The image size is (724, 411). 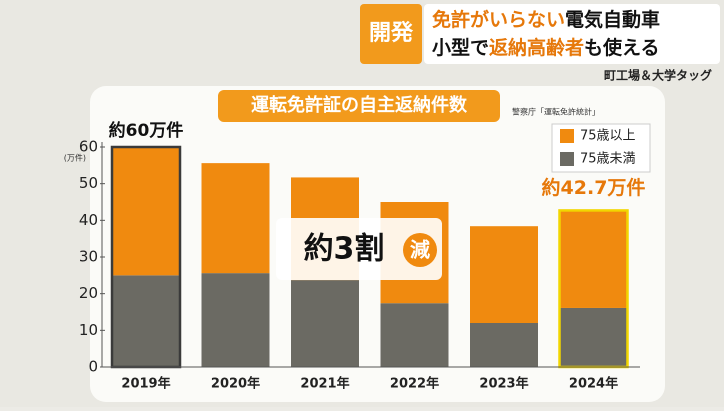 I want to click on title-box, so click(x=359, y=106).